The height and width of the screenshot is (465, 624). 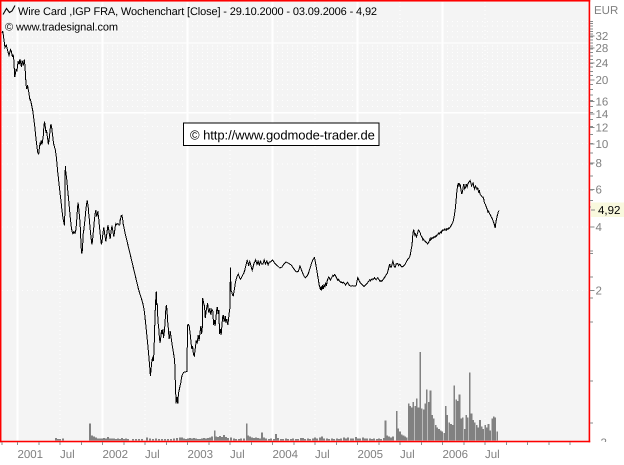 I want to click on svg-text: 4, so click(x=599, y=228).